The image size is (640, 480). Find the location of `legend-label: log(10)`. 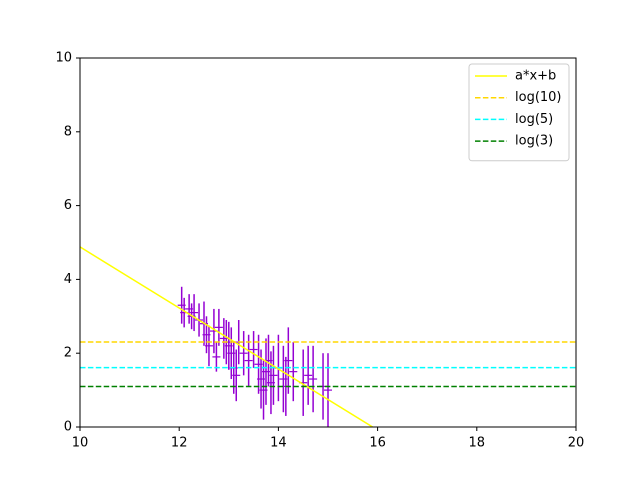

legend-label: log(10) is located at coordinates (538, 97).